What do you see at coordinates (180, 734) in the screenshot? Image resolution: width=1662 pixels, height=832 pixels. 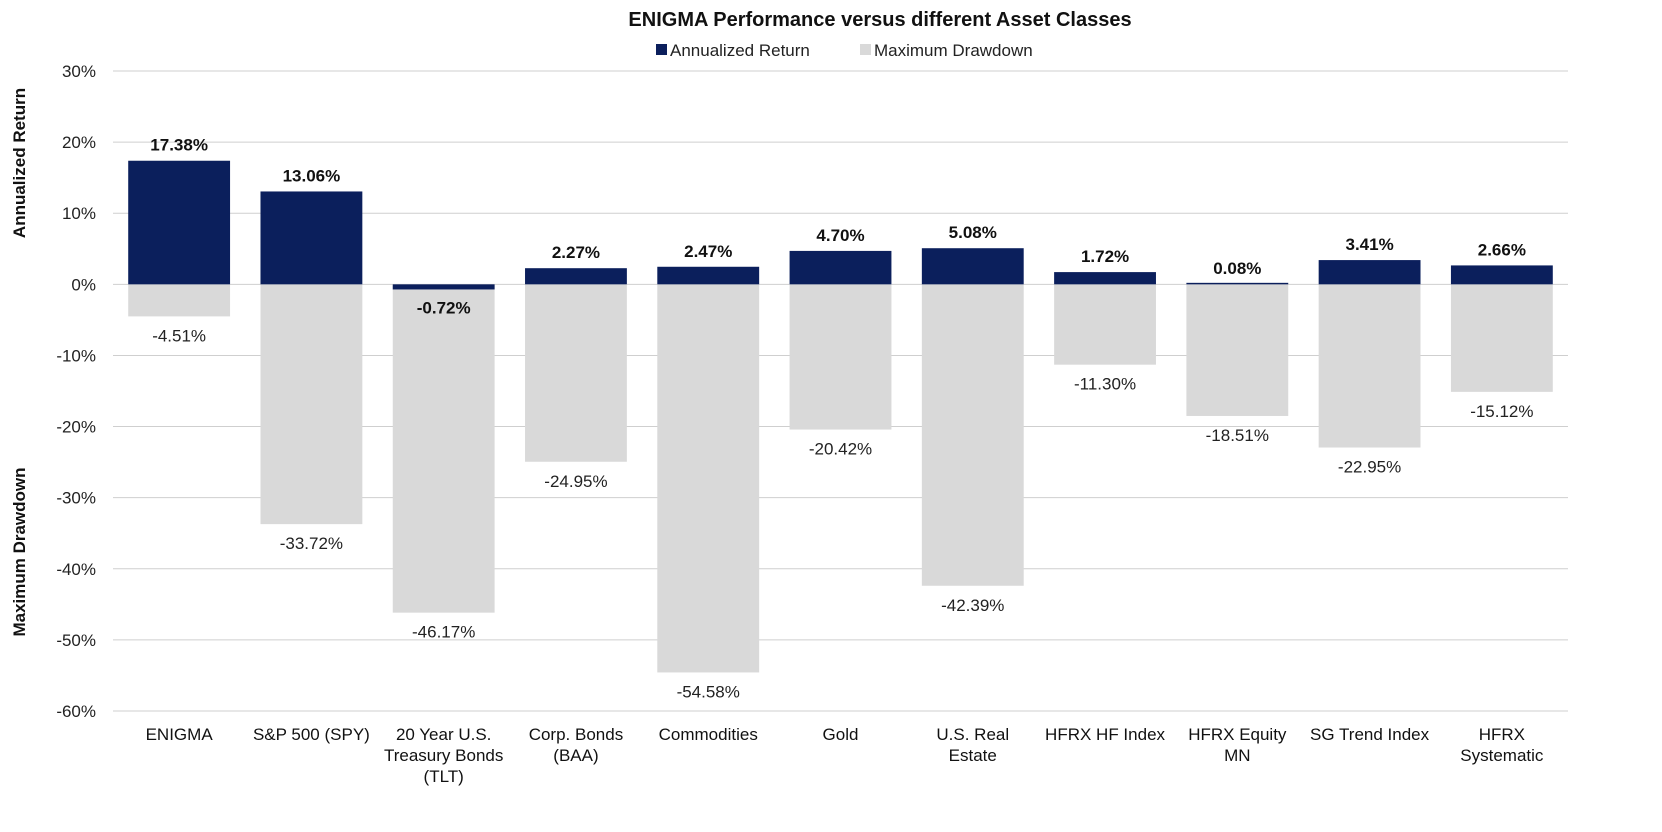 I see `x-category-label-enigma: ENIGMA` at bounding box center [180, 734].